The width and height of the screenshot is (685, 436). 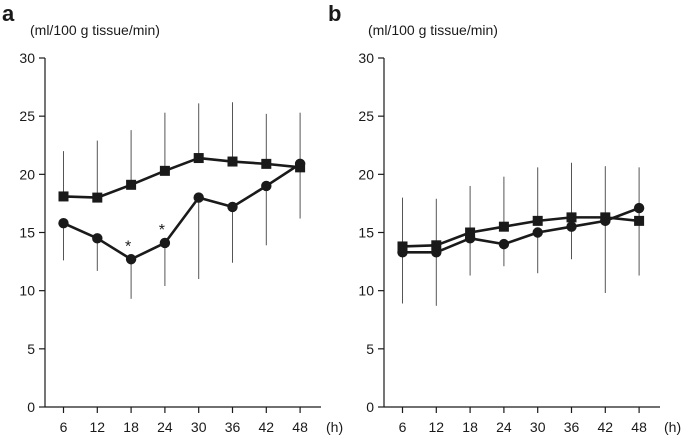 What do you see at coordinates (606, 427) in the screenshot?
I see `panel-b-x-tick-label: 42` at bounding box center [606, 427].